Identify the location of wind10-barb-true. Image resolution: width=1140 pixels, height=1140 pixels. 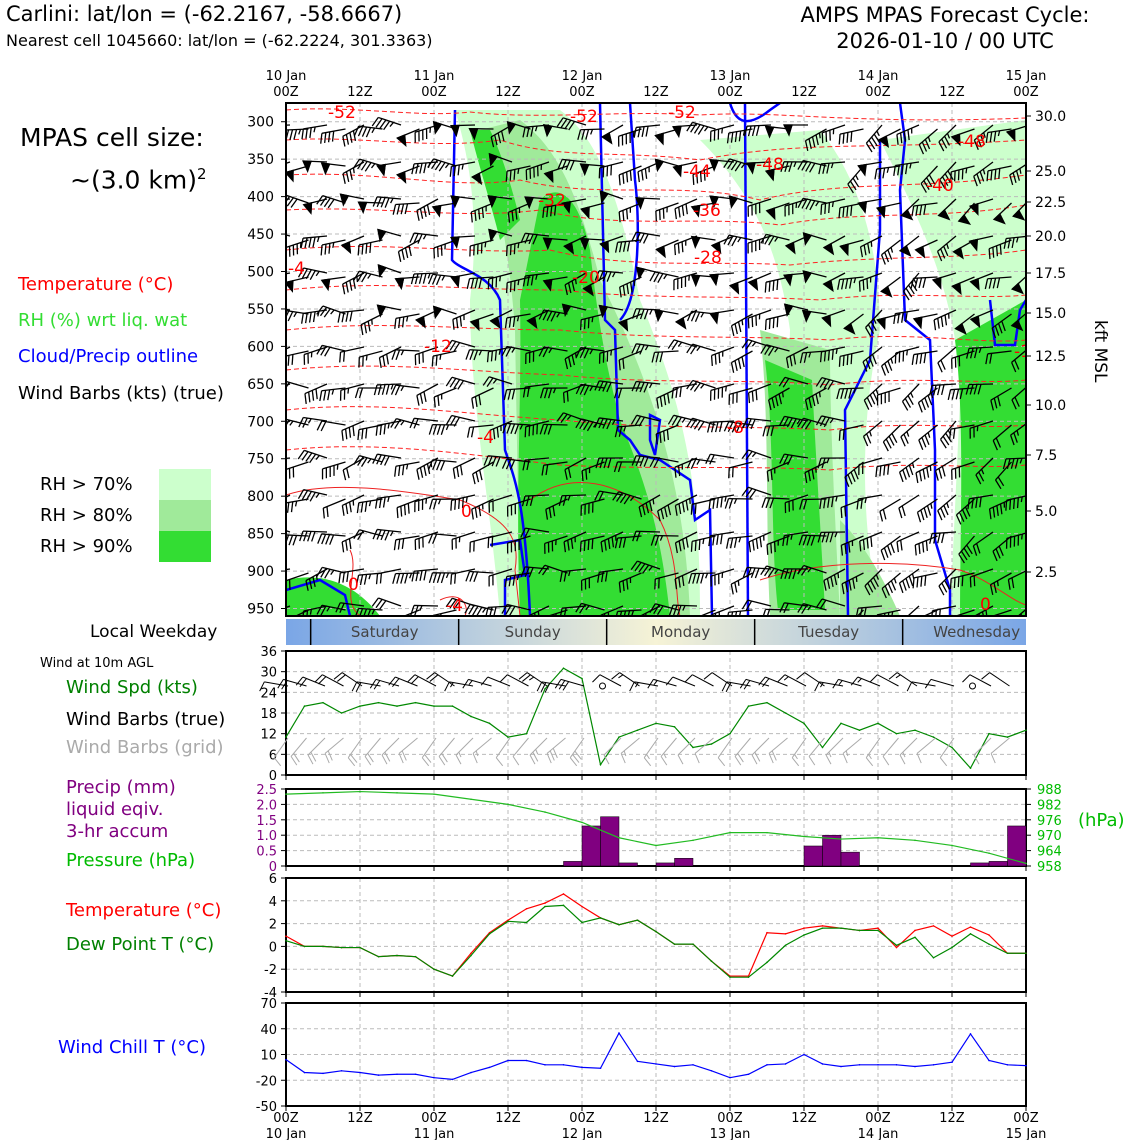
(384, 684).